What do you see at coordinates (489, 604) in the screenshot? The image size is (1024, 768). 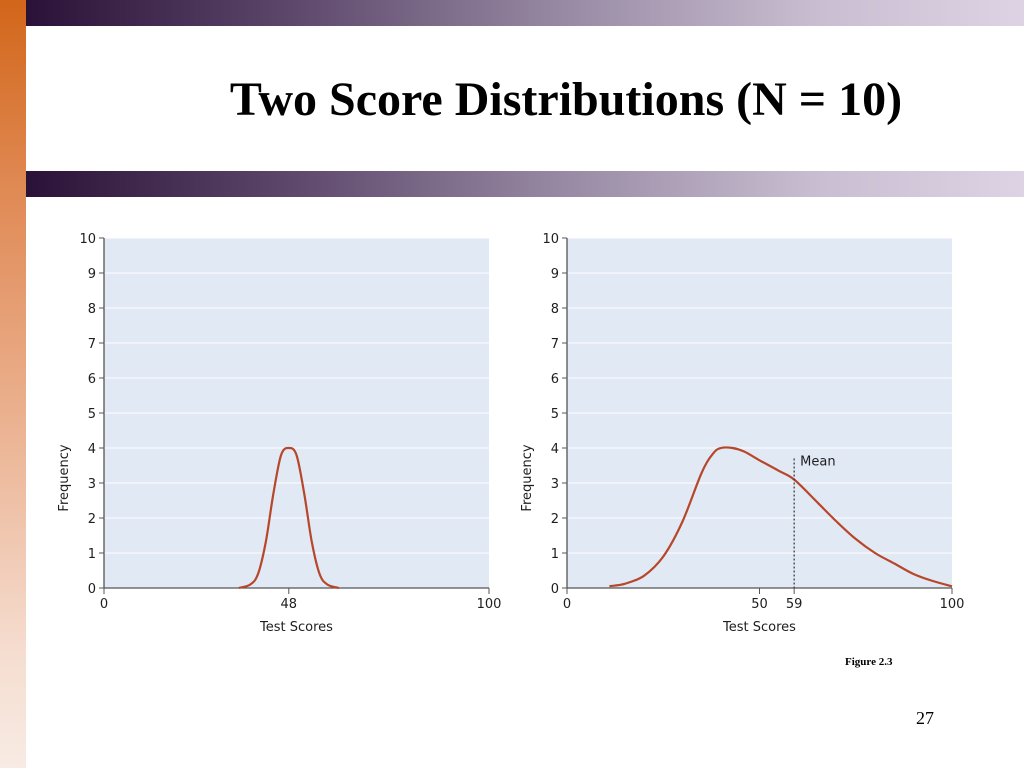 I see `chart-1-x-tick-label: 100` at bounding box center [489, 604].